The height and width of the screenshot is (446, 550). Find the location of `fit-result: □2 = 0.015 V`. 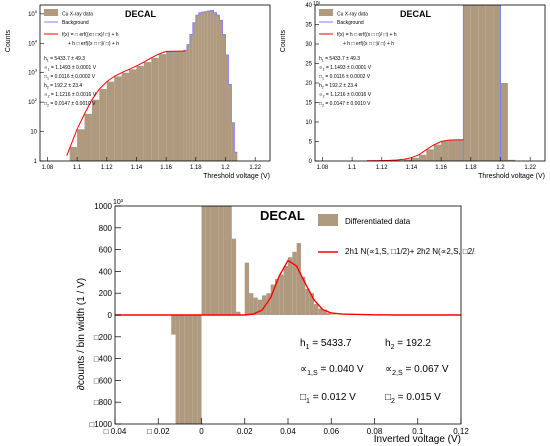

fit-result: □2 = 0.015 V is located at coordinates (413, 398).